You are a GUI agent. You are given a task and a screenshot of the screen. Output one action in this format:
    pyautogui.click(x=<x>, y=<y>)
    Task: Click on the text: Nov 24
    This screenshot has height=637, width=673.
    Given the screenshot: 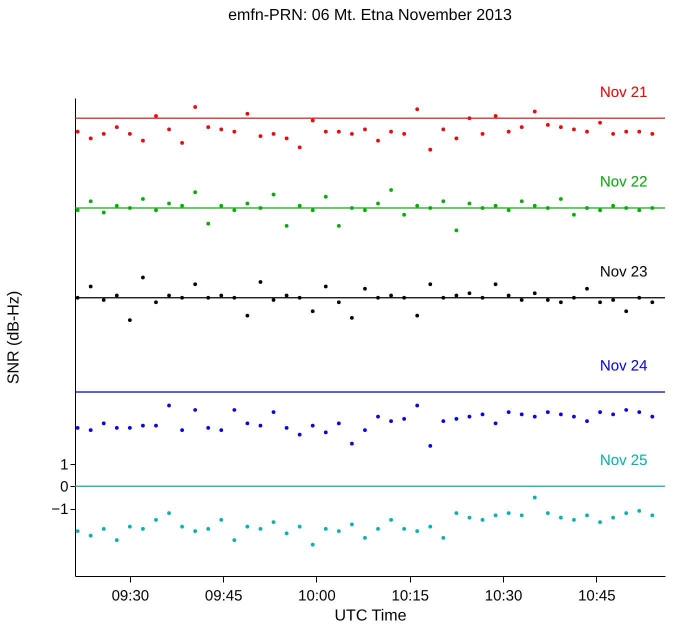 What is the action you would take?
    pyautogui.click(x=624, y=366)
    